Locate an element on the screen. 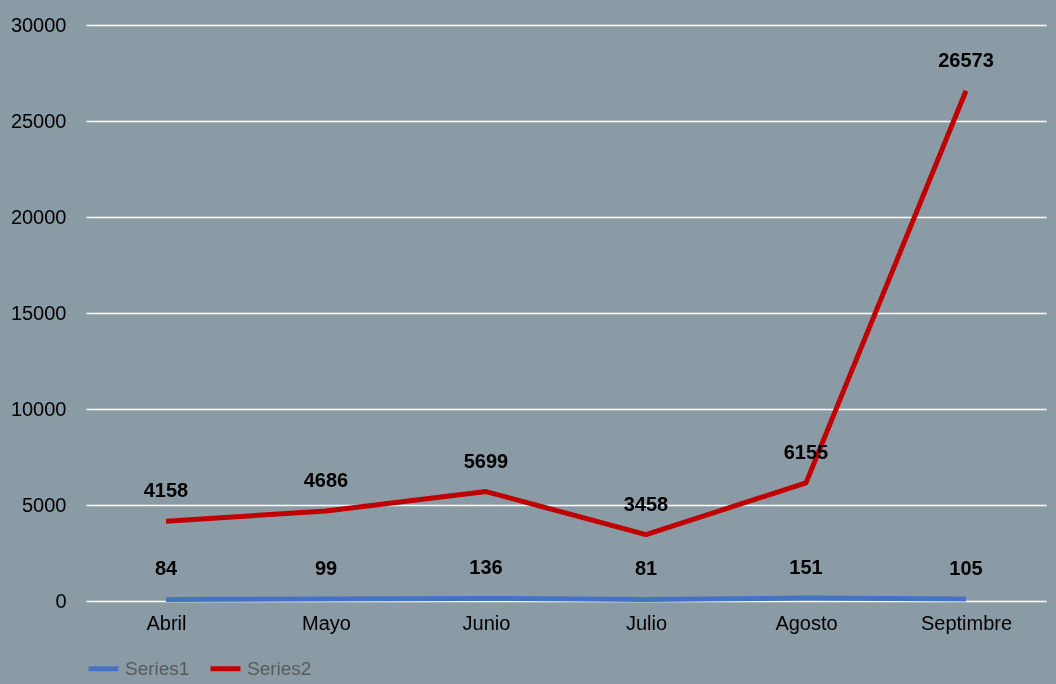 The width and height of the screenshot is (1056, 684). x-tick-label: Agosto is located at coordinates (806, 622).